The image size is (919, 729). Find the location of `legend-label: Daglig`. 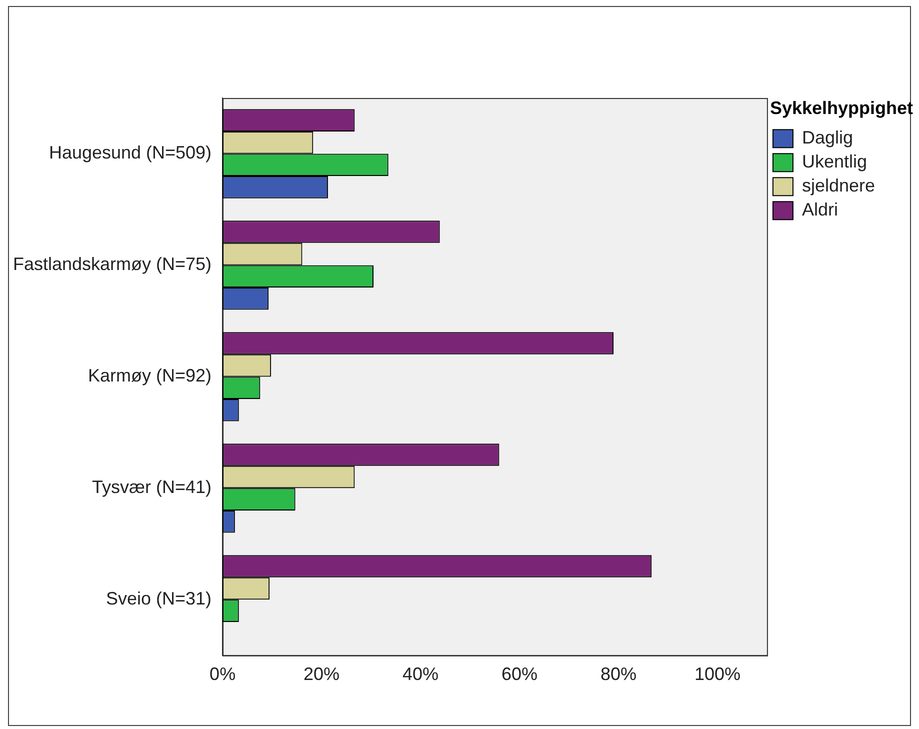

legend-label: Daglig is located at coordinates (827, 138).